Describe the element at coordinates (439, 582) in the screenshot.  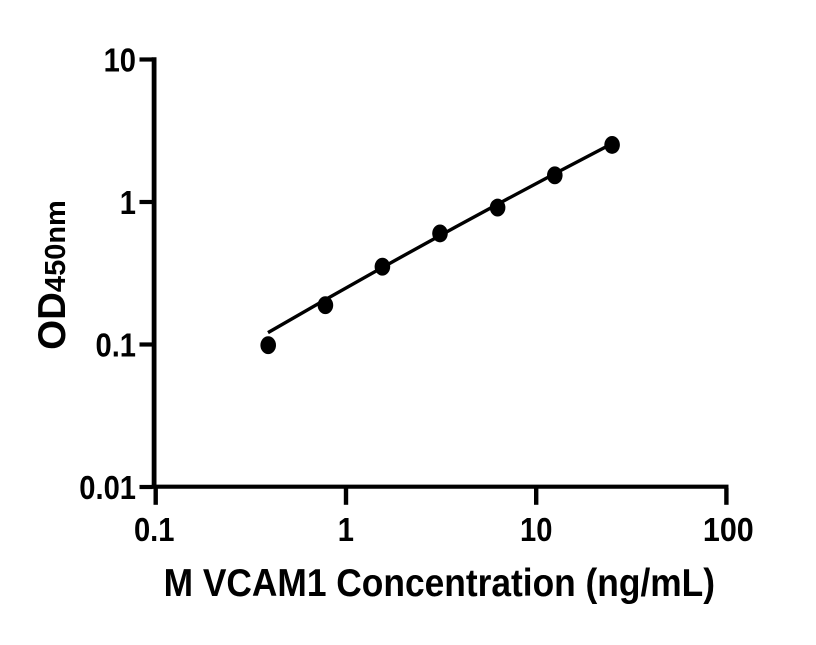
I see `svg-text: M VCAM1 Concentration (ng/mL)` at that location.